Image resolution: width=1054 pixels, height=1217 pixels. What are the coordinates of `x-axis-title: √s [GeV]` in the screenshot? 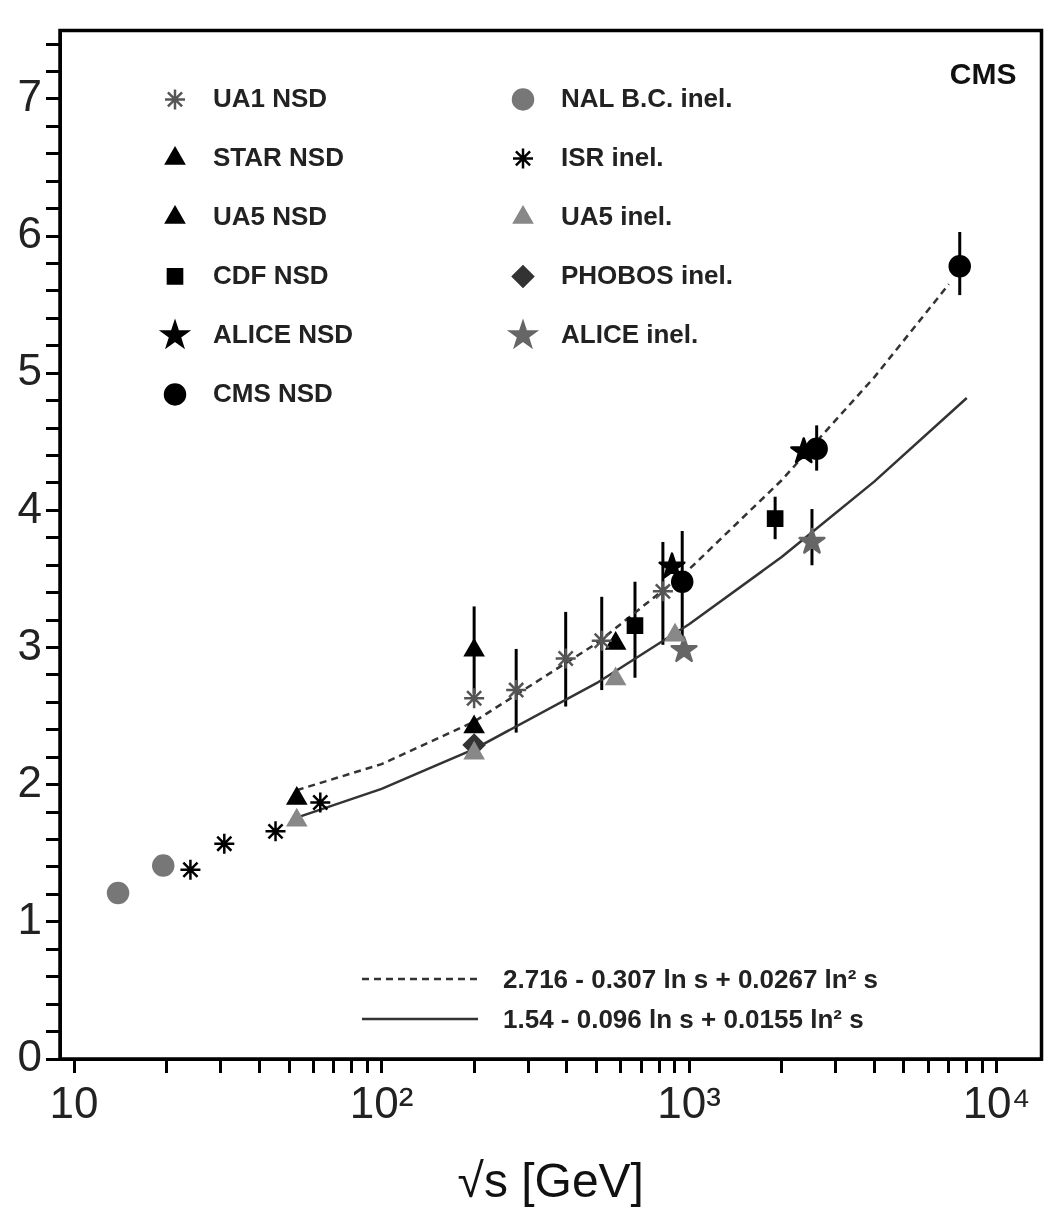 It's located at (550, 1181).